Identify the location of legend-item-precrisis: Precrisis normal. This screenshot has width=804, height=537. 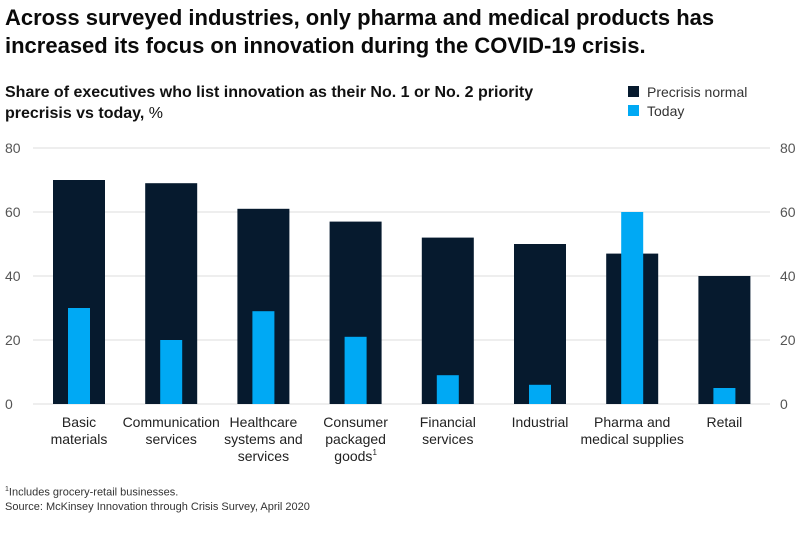
(687, 91).